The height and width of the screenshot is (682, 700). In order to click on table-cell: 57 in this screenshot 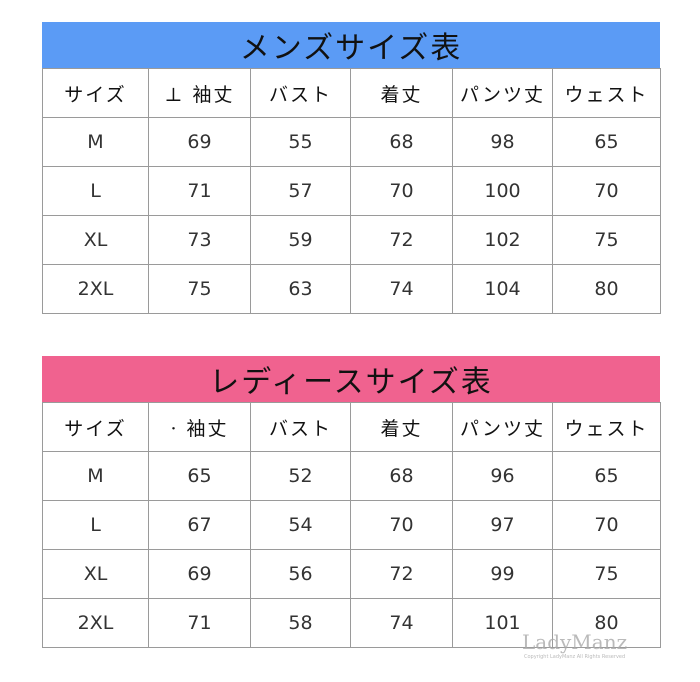, I will do `click(300, 191)`.